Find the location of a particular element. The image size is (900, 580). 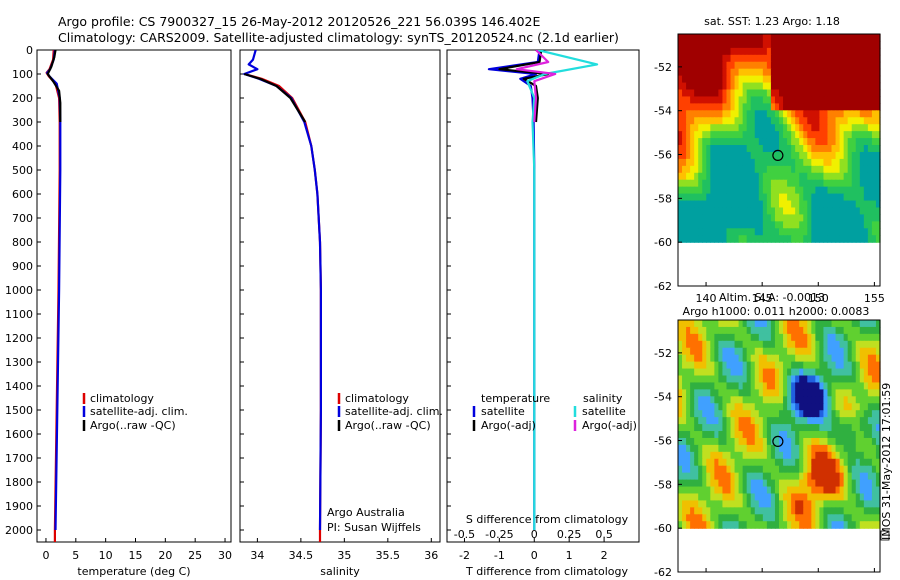

map-y-tick-label: -58 is located at coordinates (663, 484).